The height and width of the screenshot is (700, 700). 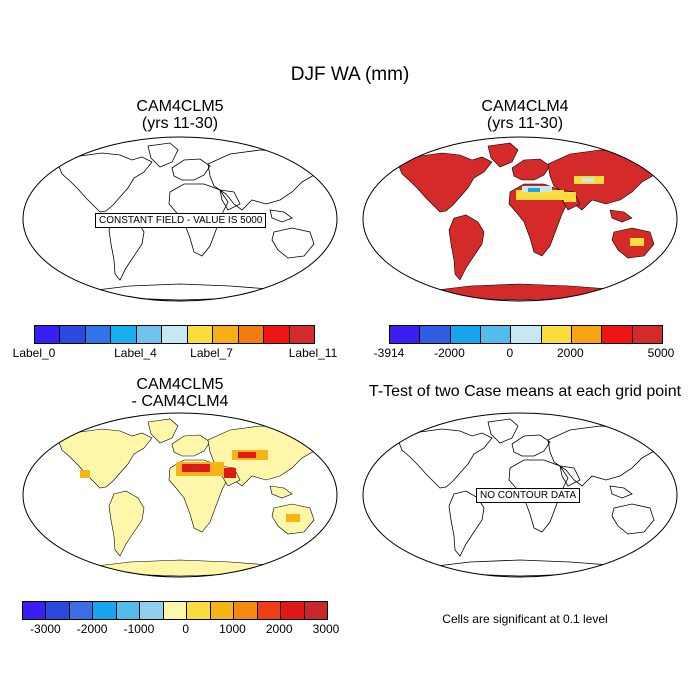 What do you see at coordinates (247, 455) in the screenshot?
I see `panel3-asia-cell` at bounding box center [247, 455].